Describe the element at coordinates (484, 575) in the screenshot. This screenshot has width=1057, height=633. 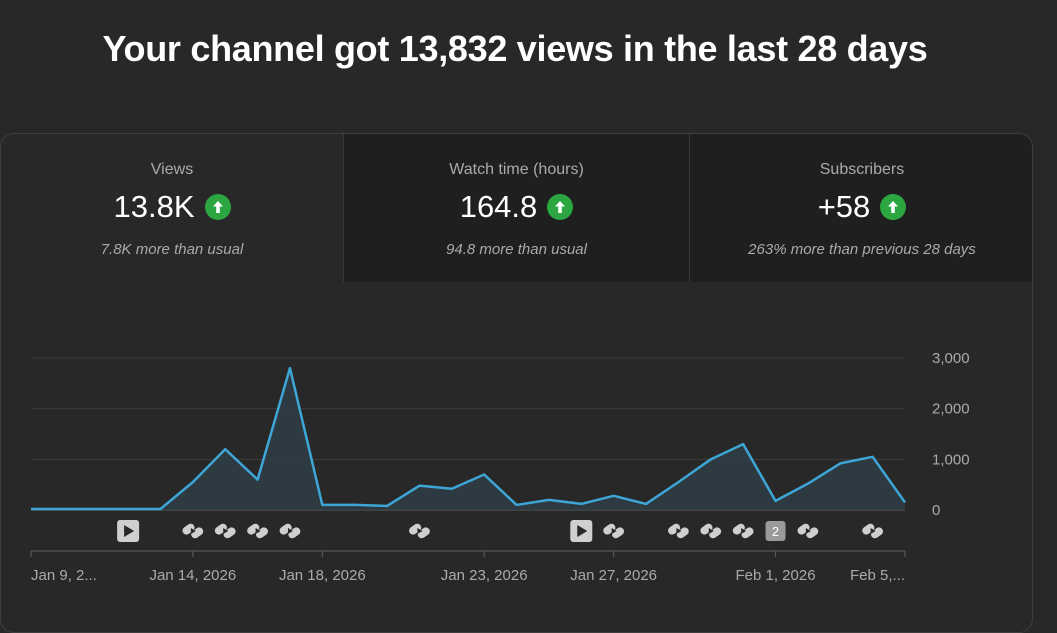
I see `x-tick-label: Jan 23, 2026` at that location.